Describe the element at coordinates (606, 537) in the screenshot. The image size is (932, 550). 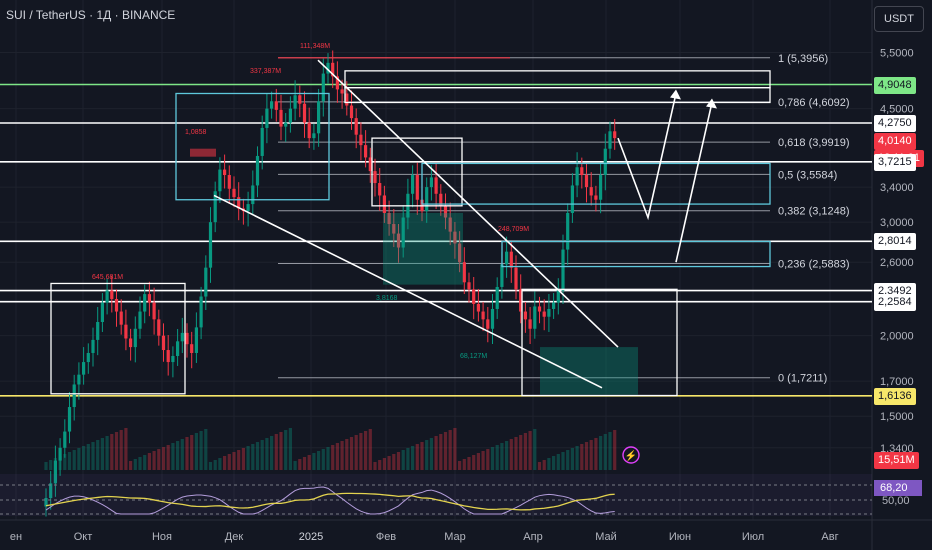
I see `time-axis-label: Май` at that location.